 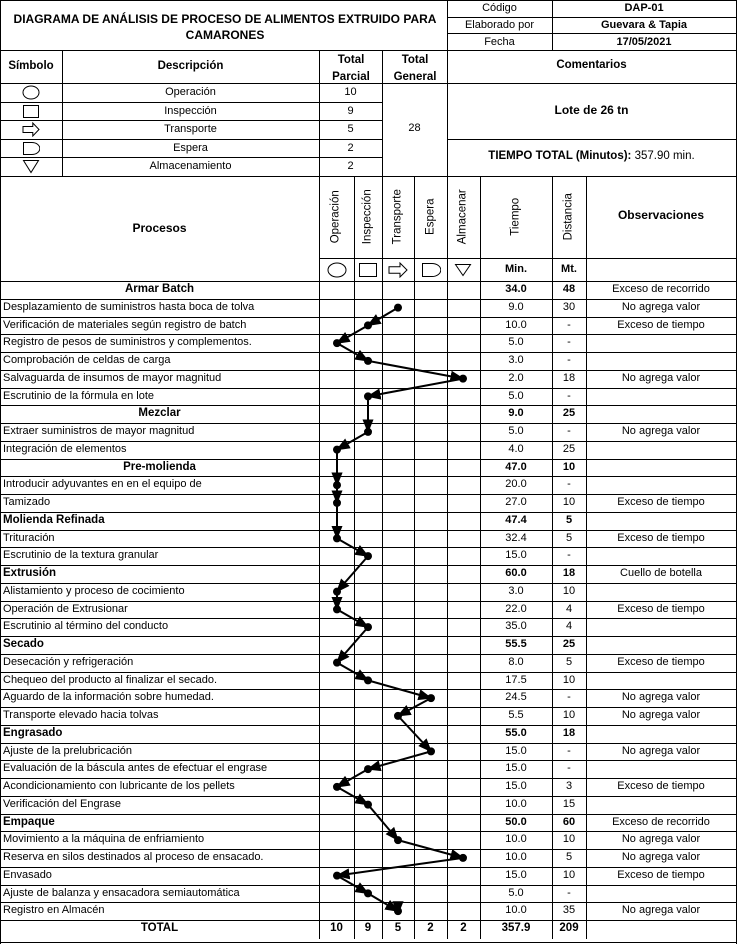 What do you see at coordinates (159, 289) in the screenshot?
I see `section-label: Armar Batch` at bounding box center [159, 289].